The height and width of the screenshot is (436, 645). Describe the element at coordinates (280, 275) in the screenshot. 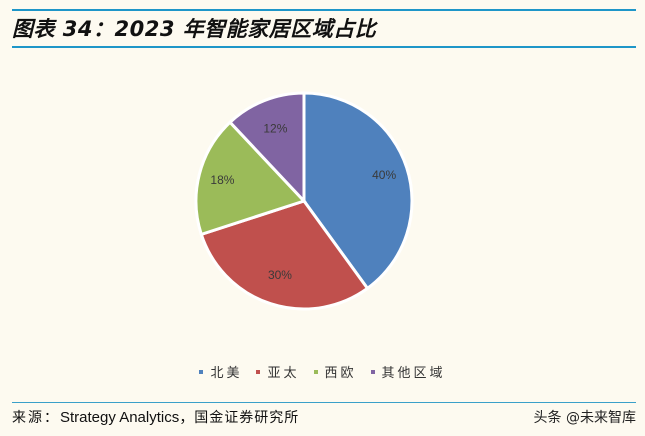

I see `slice-value-label: 30%` at that location.